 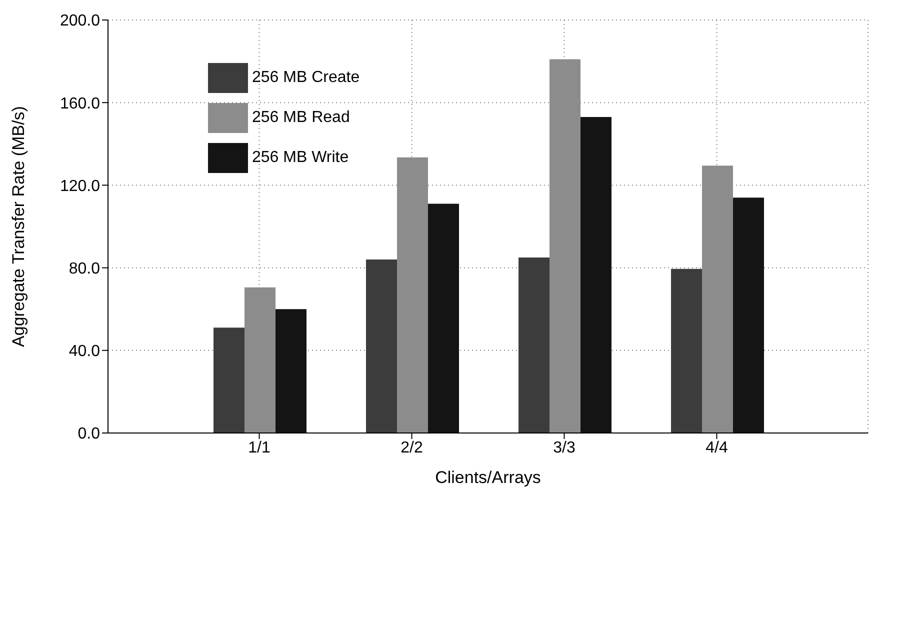 What do you see at coordinates (84, 269) in the screenshot?
I see `y-tick-label: 80.0` at bounding box center [84, 269].